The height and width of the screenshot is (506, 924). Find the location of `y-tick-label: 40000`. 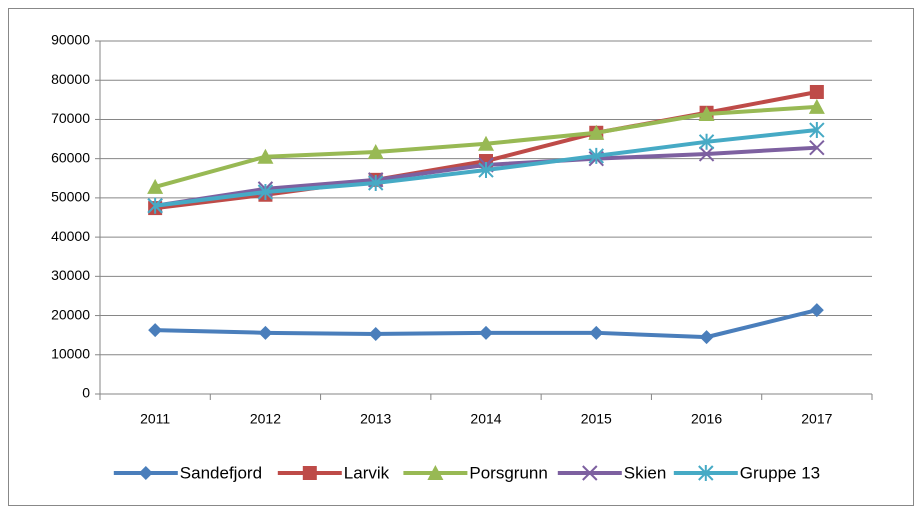

y-tick-label: 40000 is located at coordinates (70, 236).